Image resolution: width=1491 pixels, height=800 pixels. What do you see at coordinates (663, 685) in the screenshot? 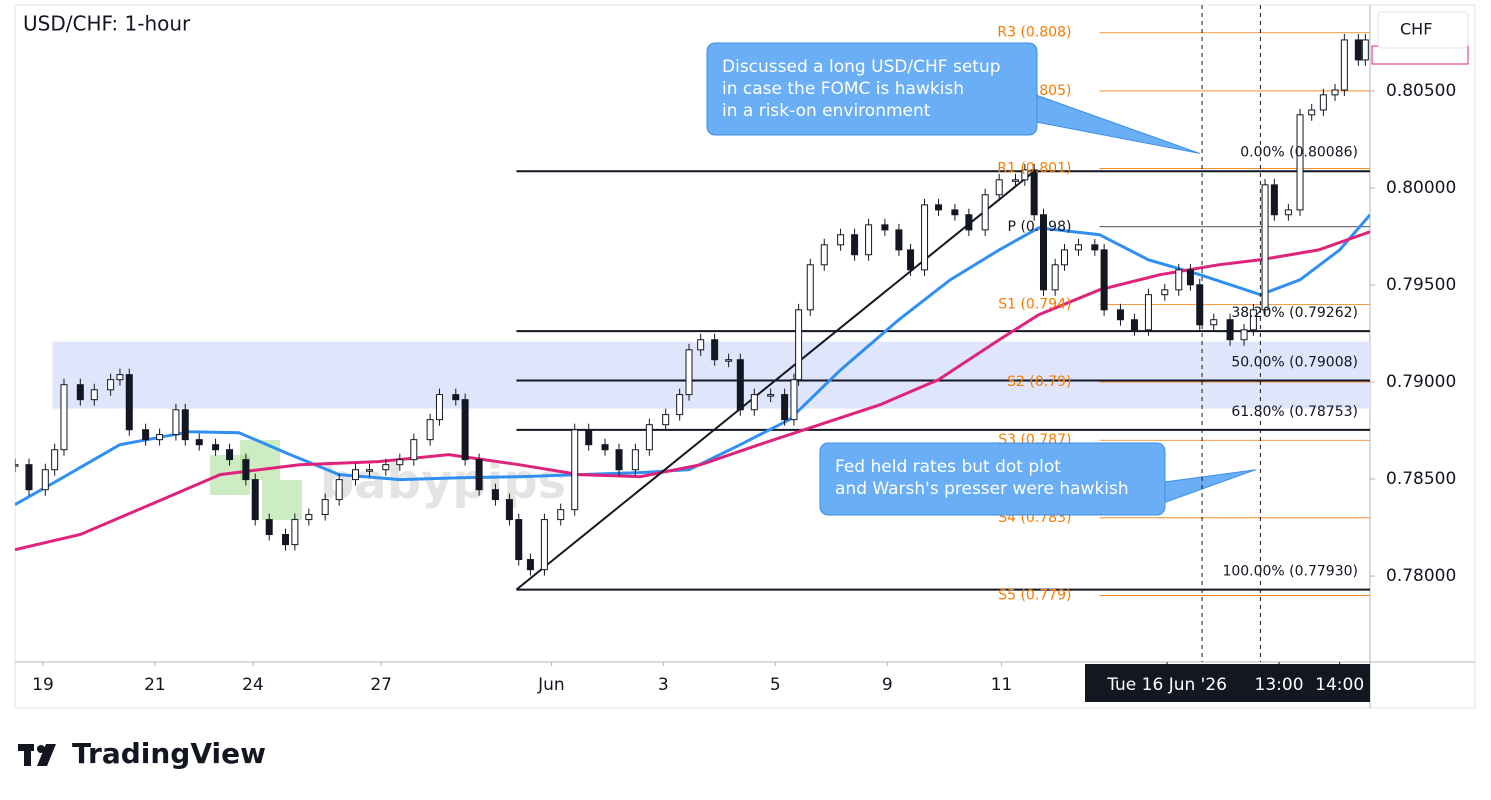
I see `x-tick-label: 3` at bounding box center [663, 685].